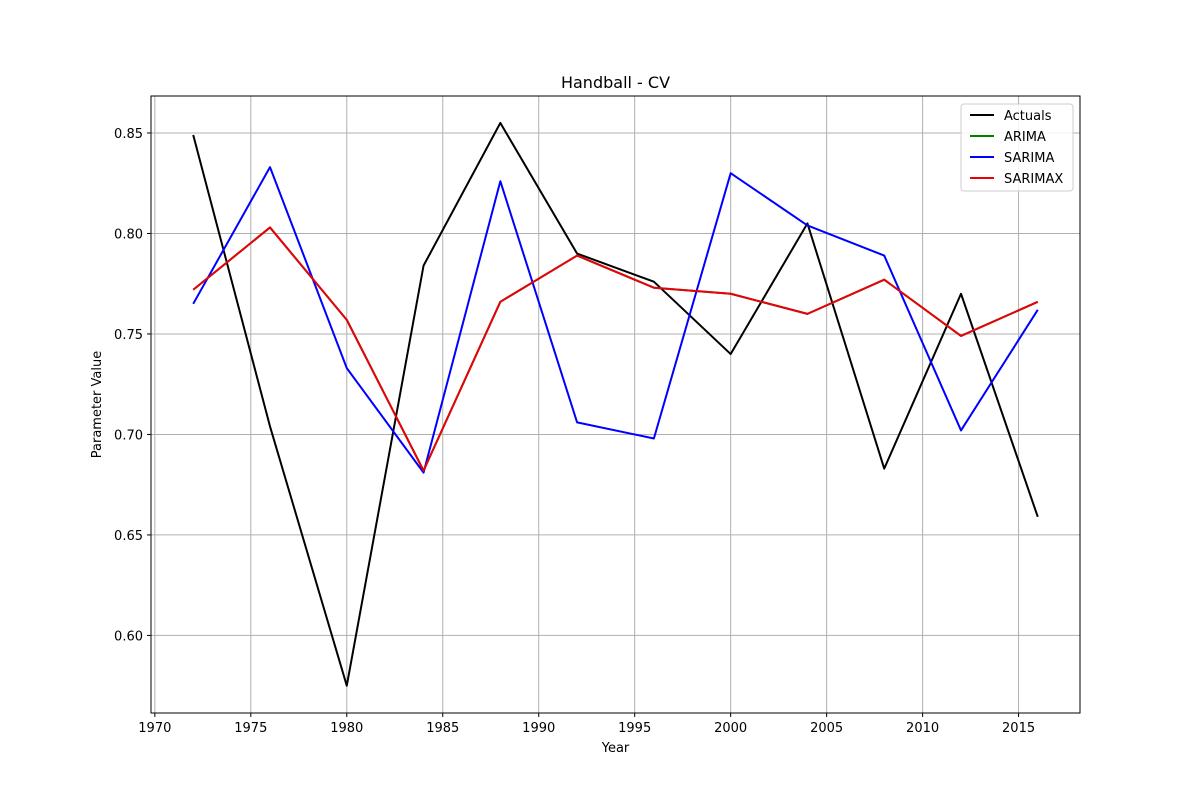 This screenshot has height=800, width=1200. I want to click on legend: Actuals ARIMA SARIMA SARIMAX, so click(1017, 147).